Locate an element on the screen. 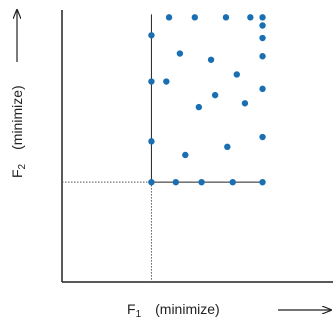  y-axis-subscript: 2 is located at coordinates (22, 166).